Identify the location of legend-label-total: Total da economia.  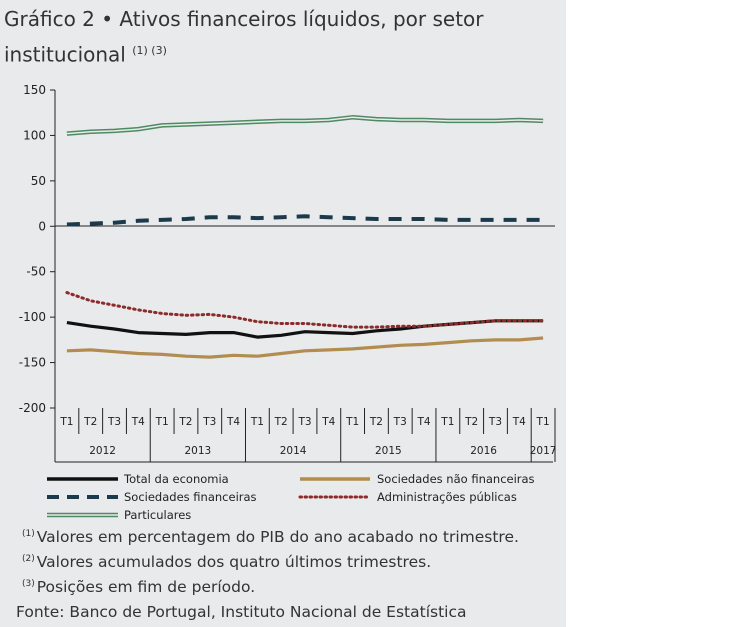
(176, 479).